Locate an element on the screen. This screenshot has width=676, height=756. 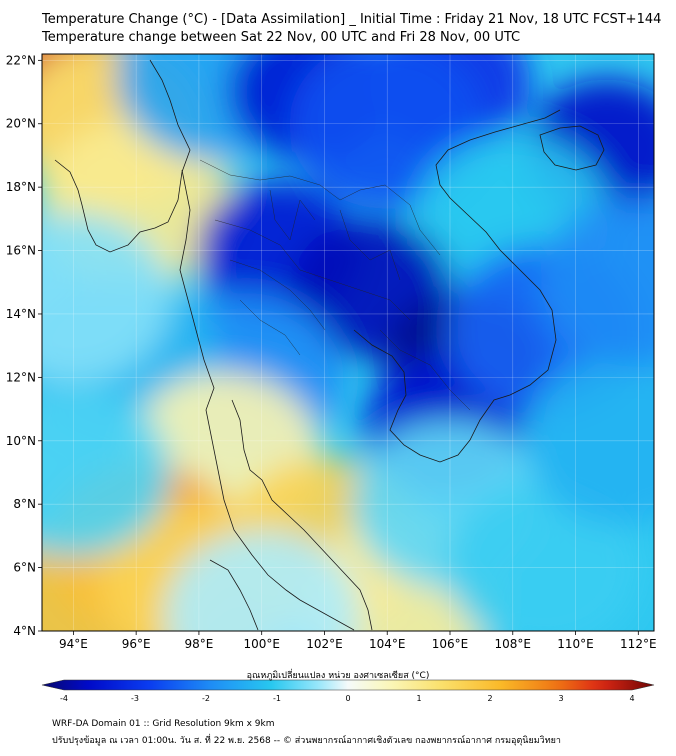
latitude-tick-label: 8°N is located at coordinates (24, 504).